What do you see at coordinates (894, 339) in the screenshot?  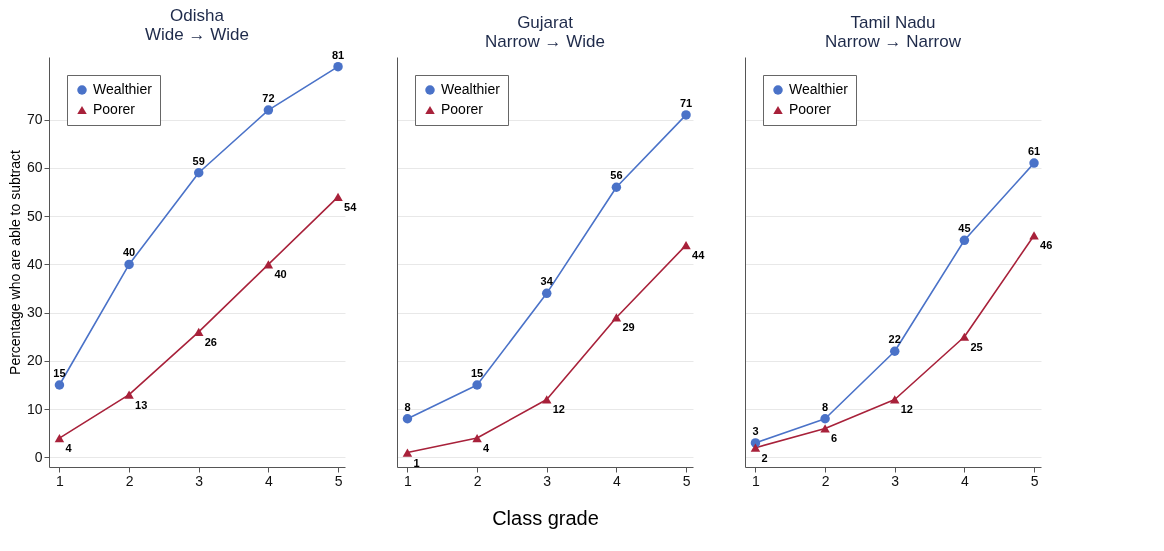 I see `data-label: 22` at bounding box center [894, 339].